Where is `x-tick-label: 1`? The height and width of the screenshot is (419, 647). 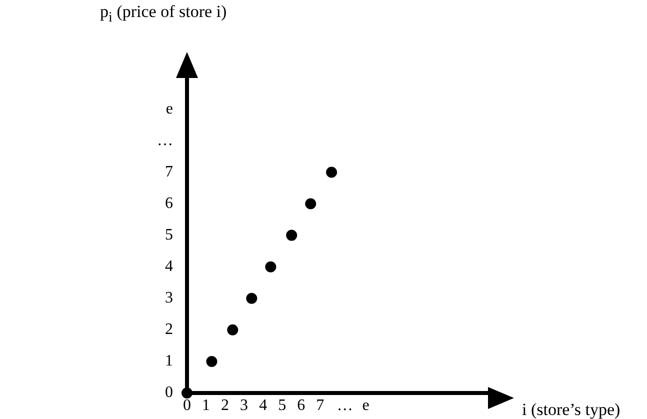 x-tick-label: 1 is located at coordinates (206, 405).